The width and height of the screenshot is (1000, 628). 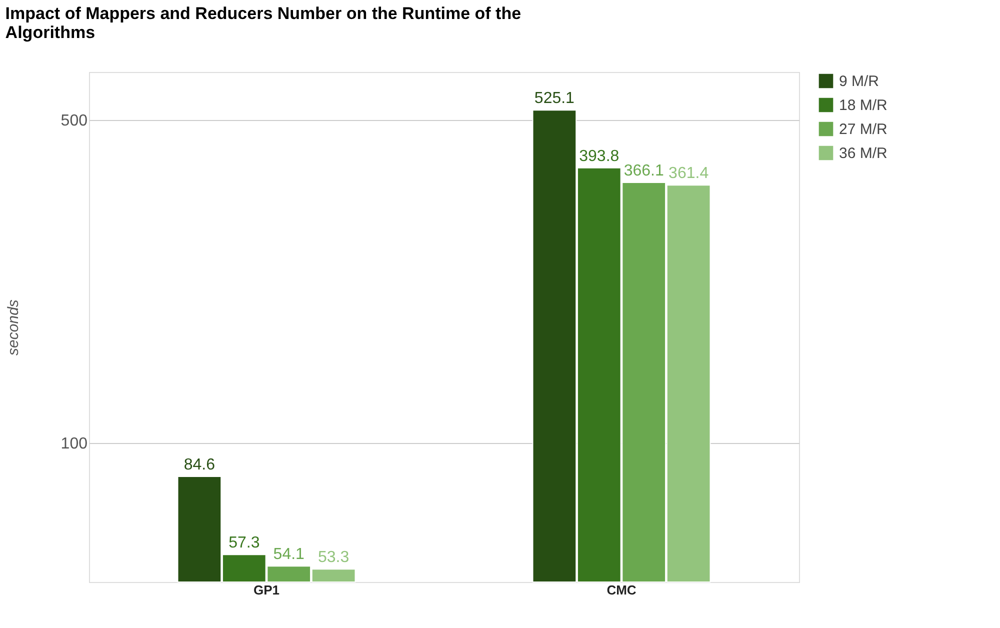 What do you see at coordinates (74, 121) in the screenshot?
I see `y-tick-label: 500` at bounding box center [74, 121].